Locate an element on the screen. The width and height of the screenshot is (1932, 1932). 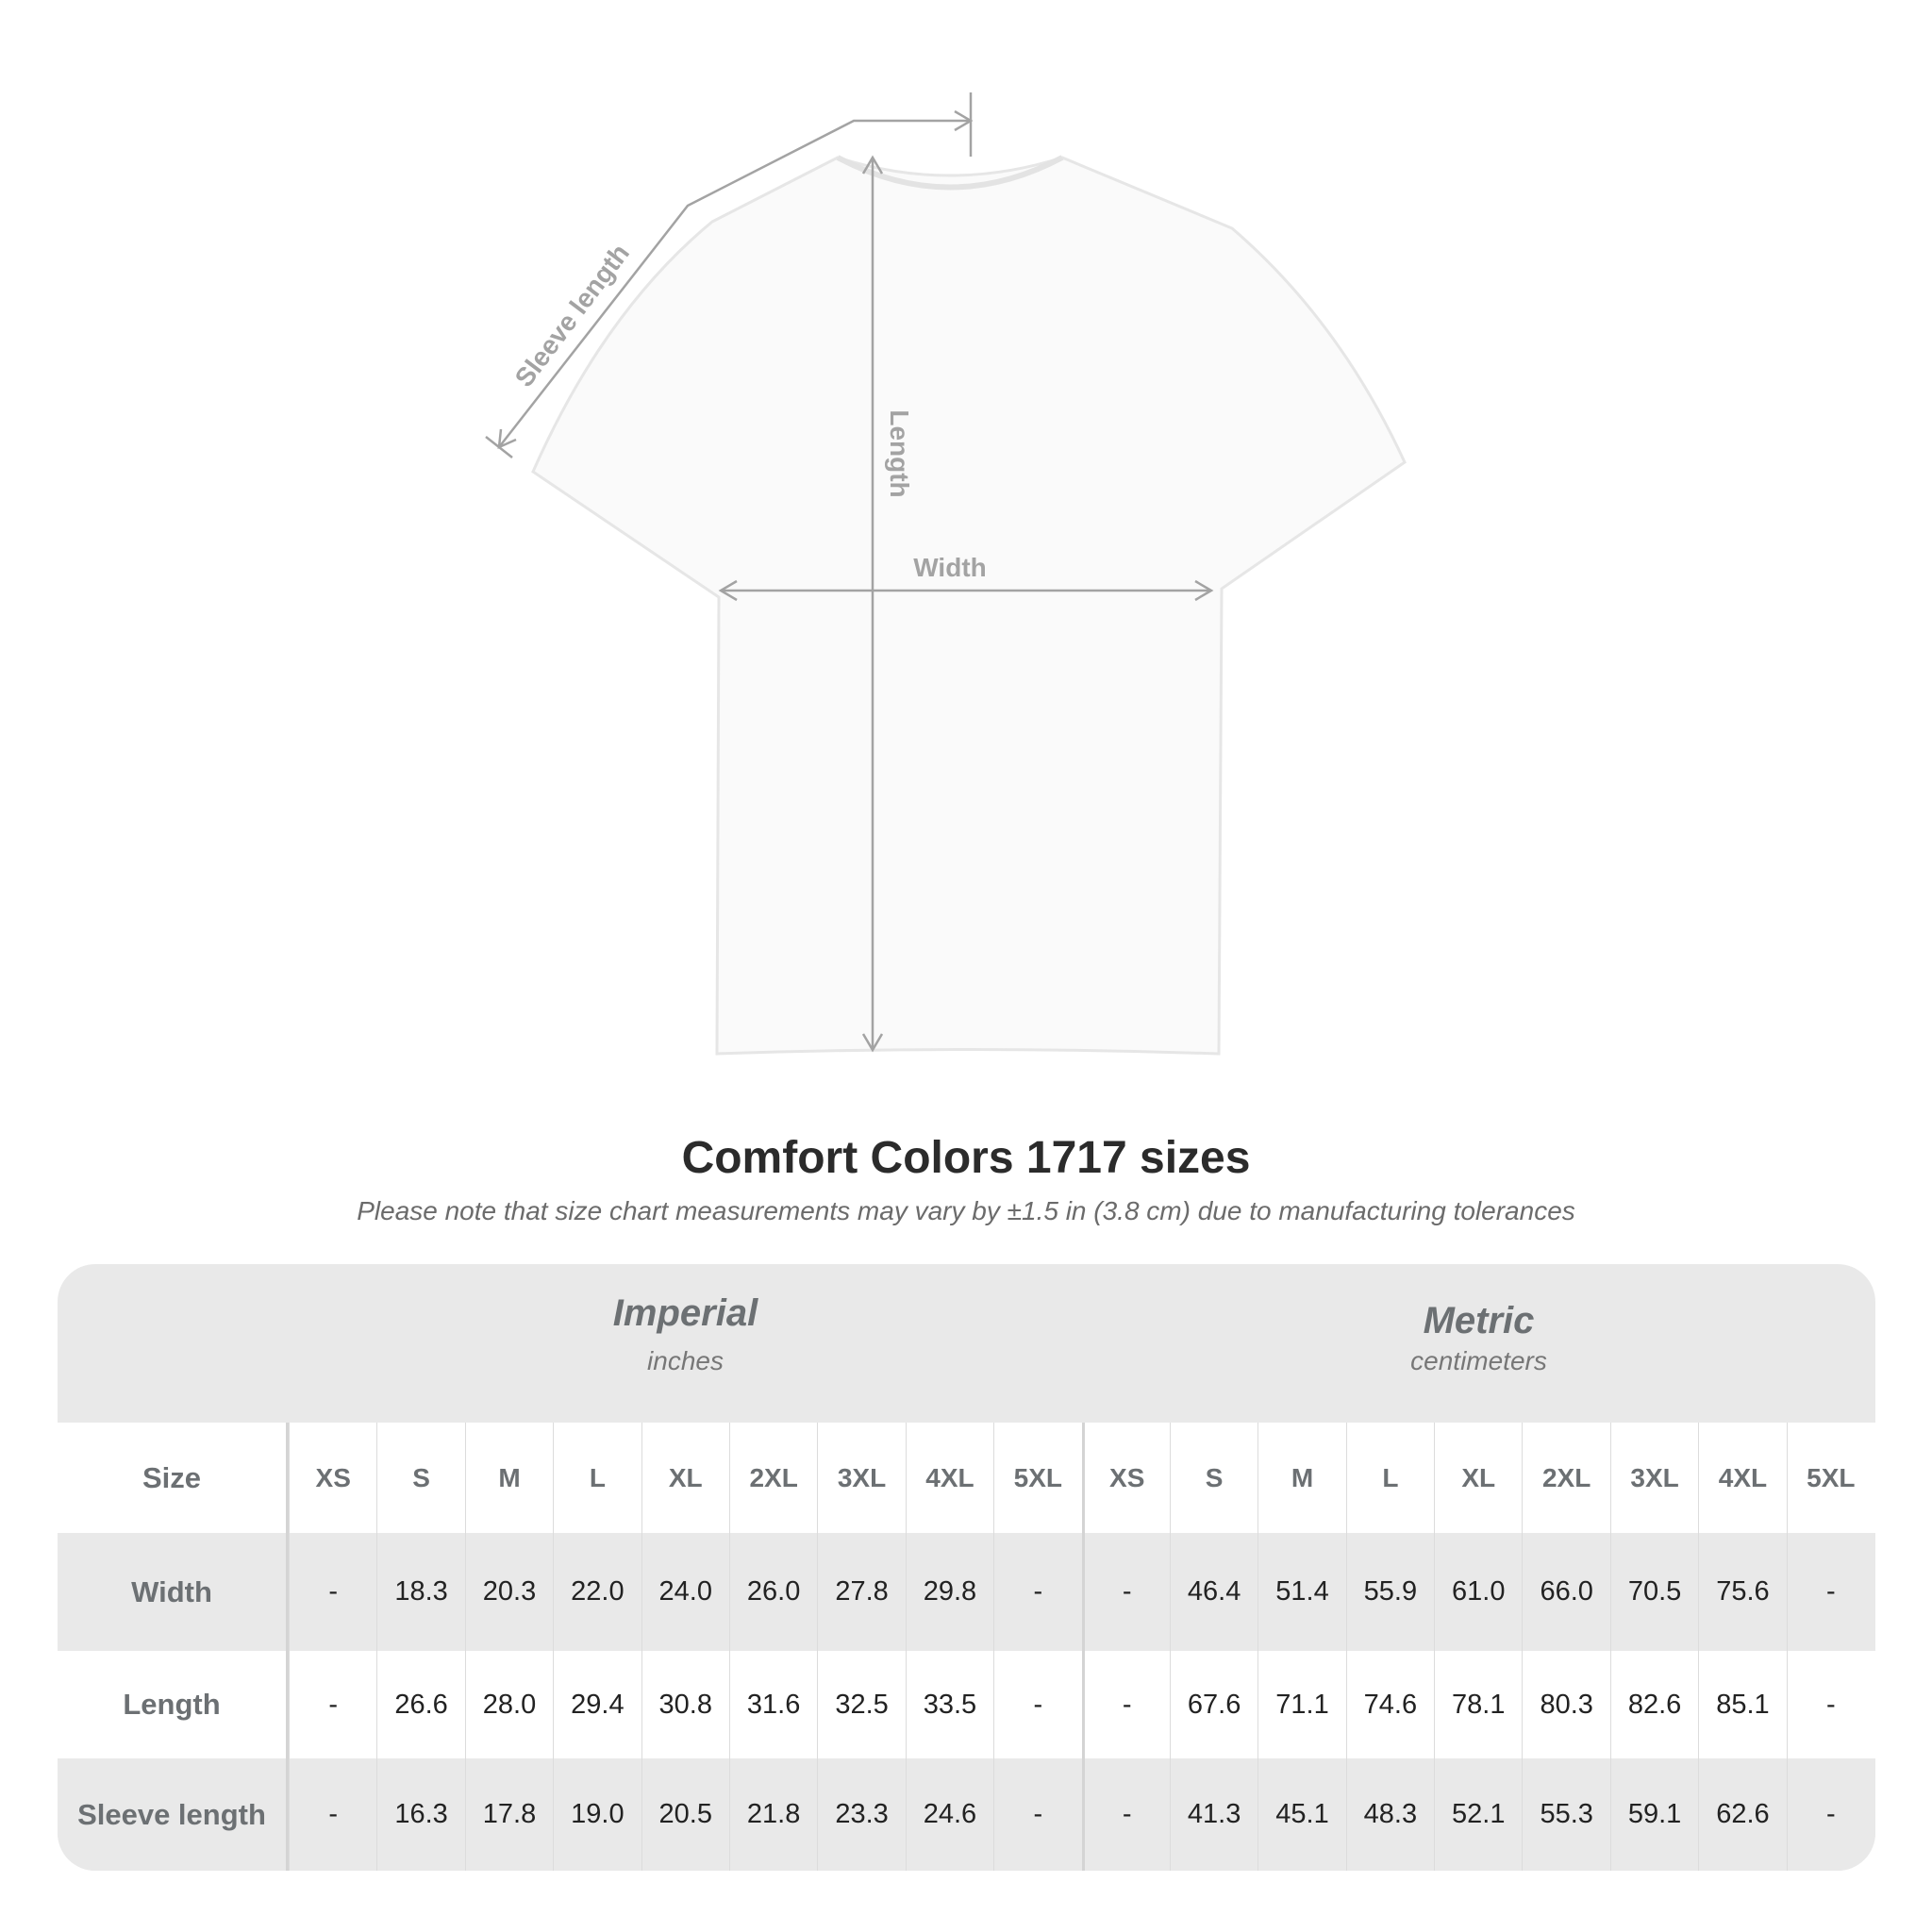
metric-value-s: 46.4 is located at coordinates (1213, 1592).